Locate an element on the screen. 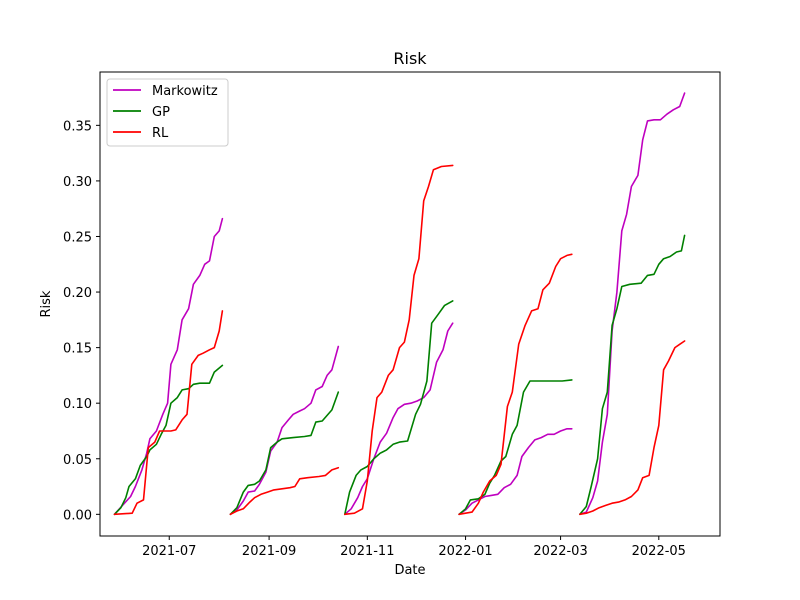 This screenshot has height=600, width=800. x-tick-label: 2022-01 is located at coordinates (465, 551).